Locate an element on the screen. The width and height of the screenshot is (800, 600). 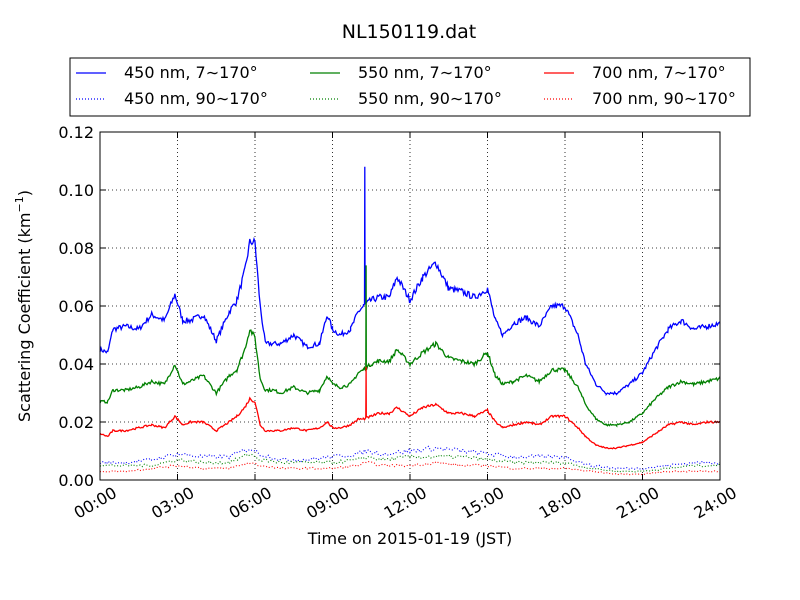
legend-box is located at coordinates (410, 87).